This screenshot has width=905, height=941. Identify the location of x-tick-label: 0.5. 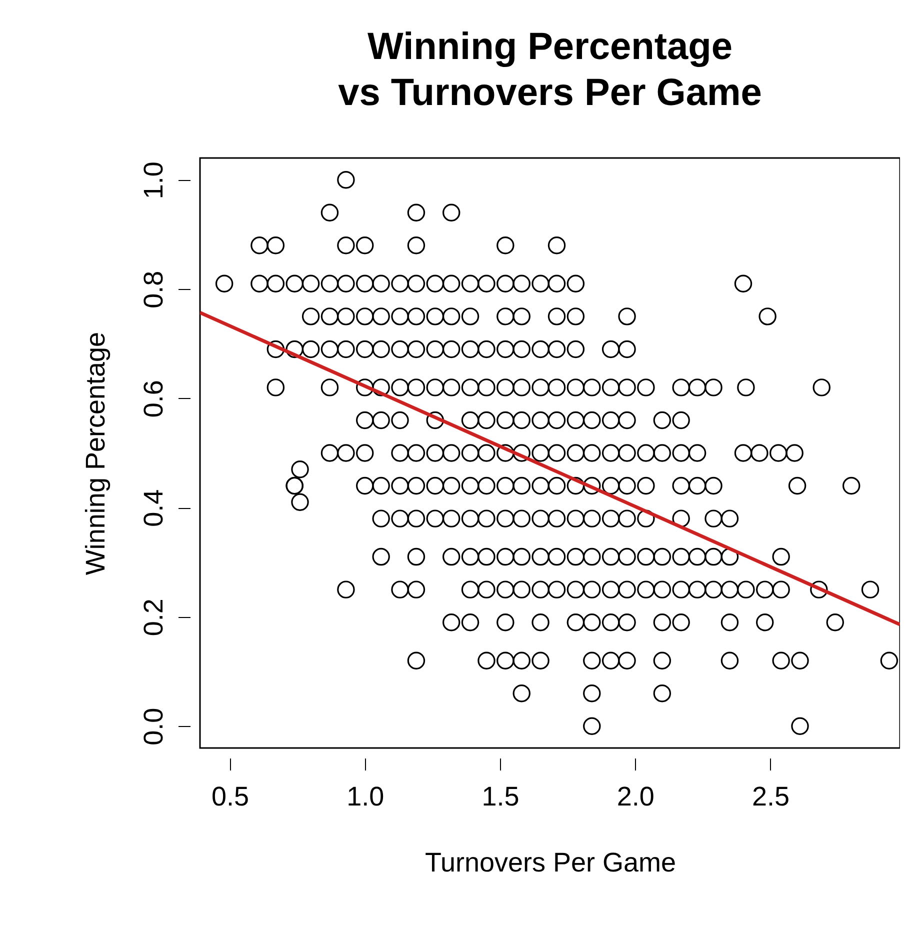
(230, 797).